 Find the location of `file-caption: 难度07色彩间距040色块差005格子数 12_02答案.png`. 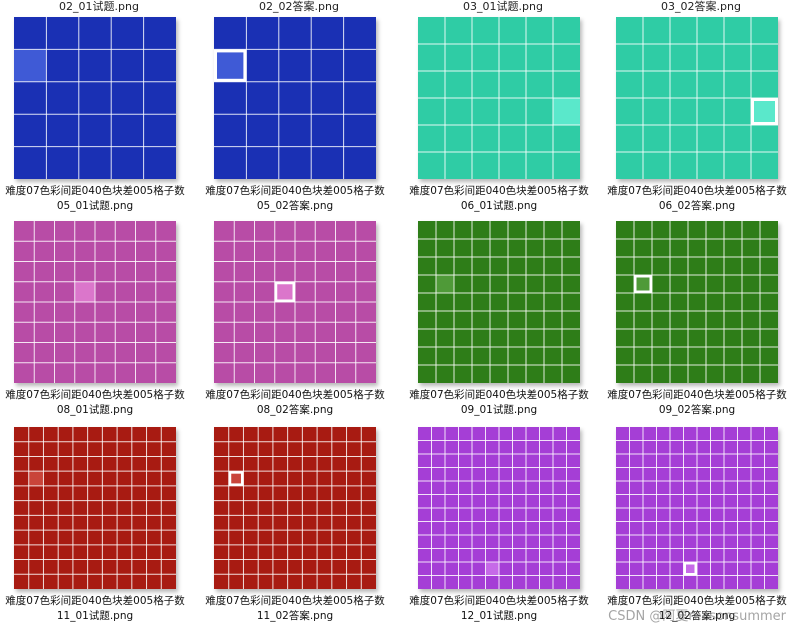

file-caption: 难度07色彩间距040色块差005格子数 12_02答案.png is located at coordinates (697, 609).